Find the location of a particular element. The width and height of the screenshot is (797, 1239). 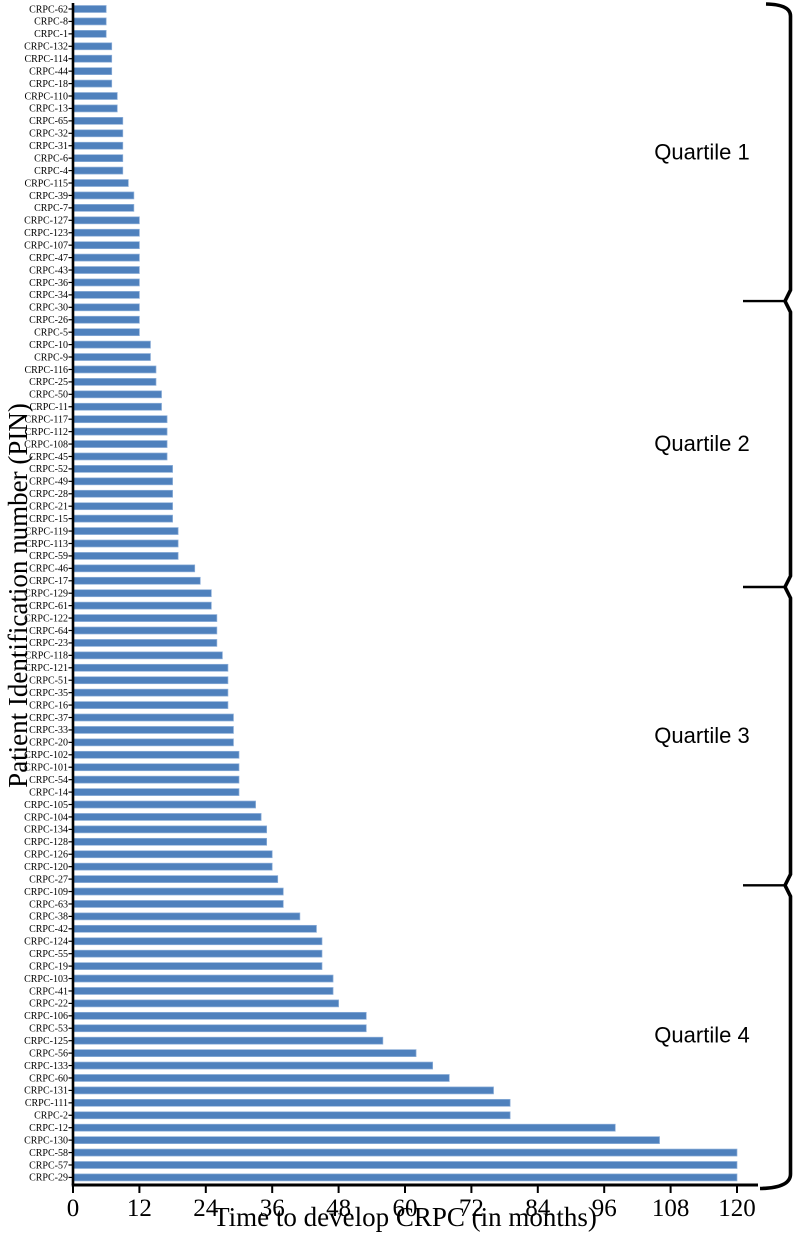

quartile-brace is located at coordinates (776, 596).